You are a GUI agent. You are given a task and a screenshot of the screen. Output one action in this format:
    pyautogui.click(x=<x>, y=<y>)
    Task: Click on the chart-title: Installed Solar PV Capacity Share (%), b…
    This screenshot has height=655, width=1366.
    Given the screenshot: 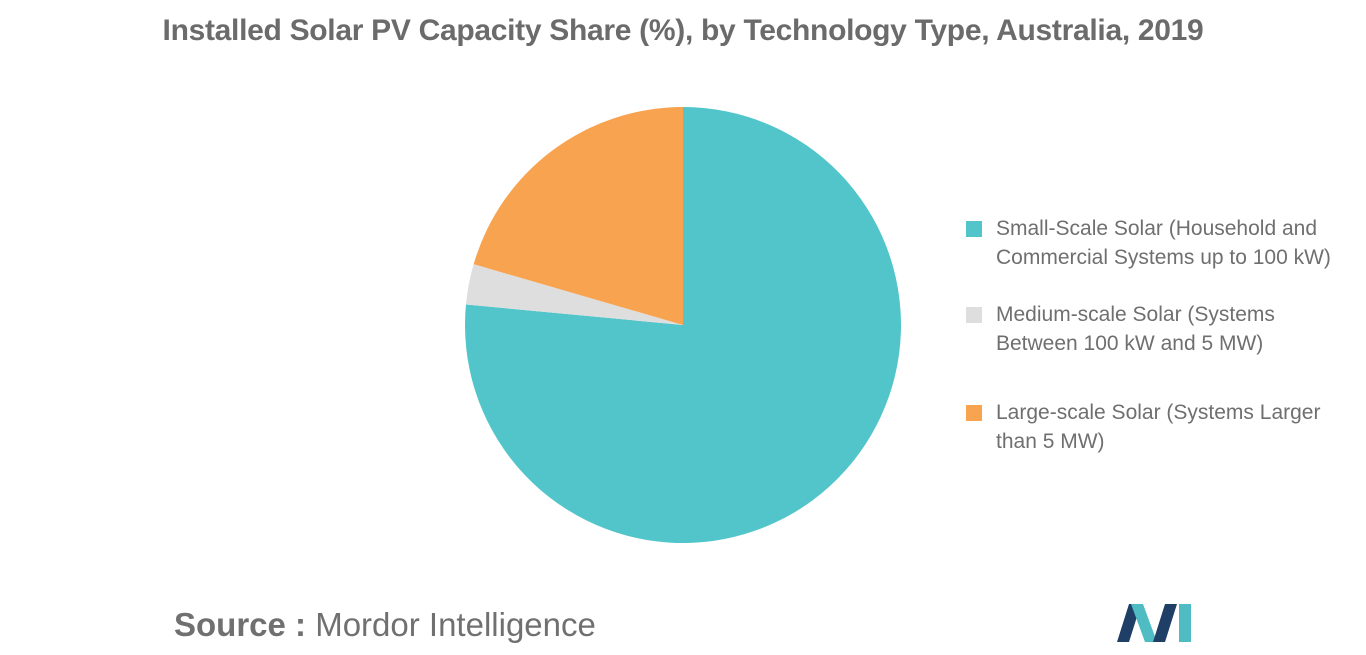 What is the action you would take?
    pyautogui.click(x=683, y=30)
    